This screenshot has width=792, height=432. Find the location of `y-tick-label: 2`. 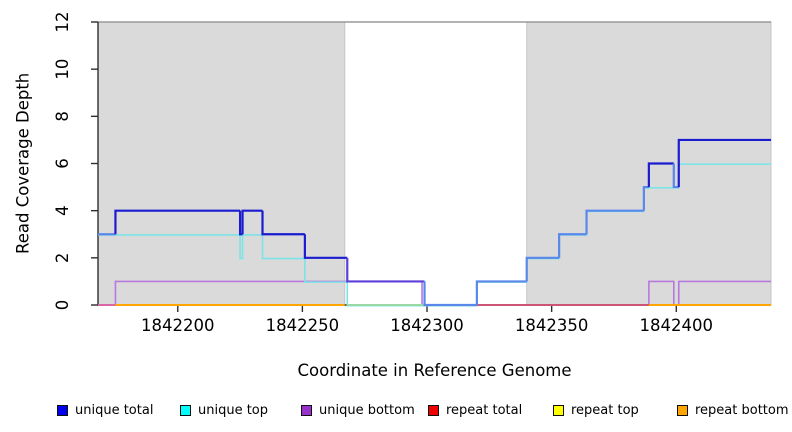

y-tick-label: 2 is located at coordinates (62, 258).